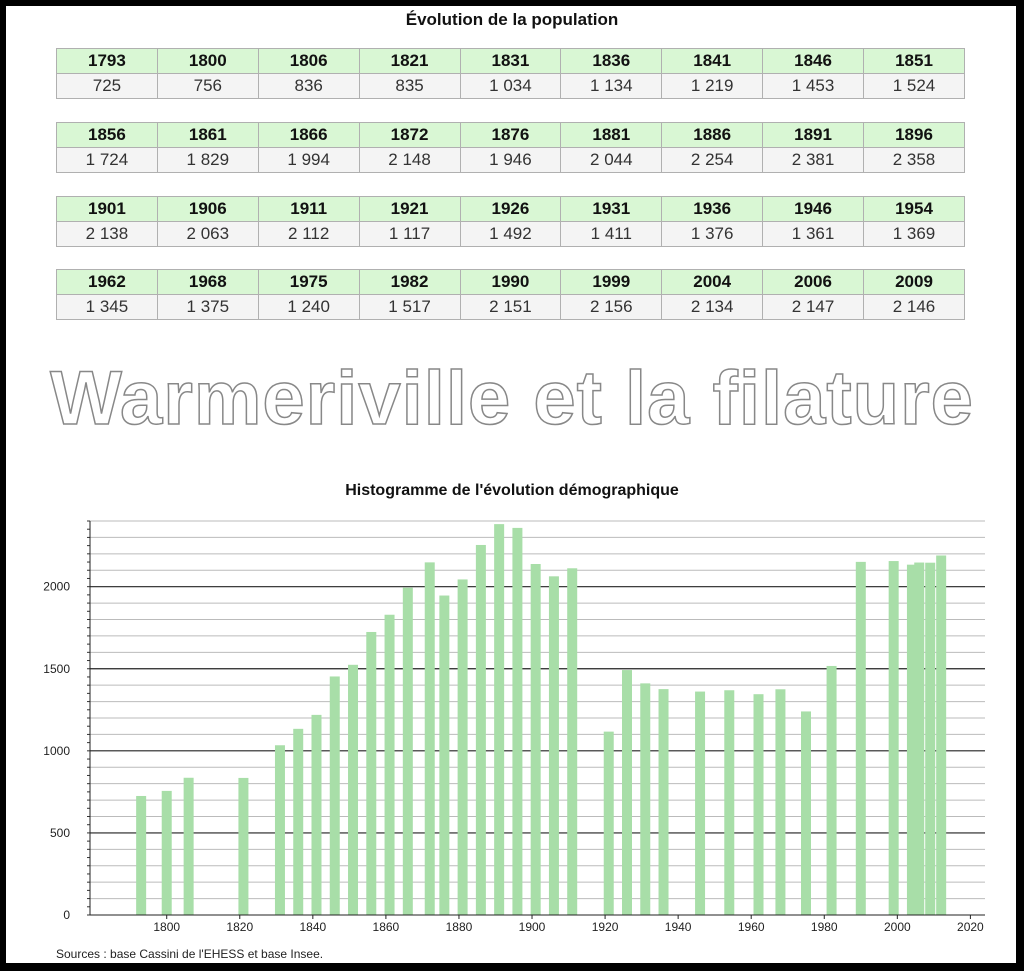 The image size is (1024, 971). Describe the element at coordinates (308, 86) in the screenshot. I see `population-cell: 836` at that location.